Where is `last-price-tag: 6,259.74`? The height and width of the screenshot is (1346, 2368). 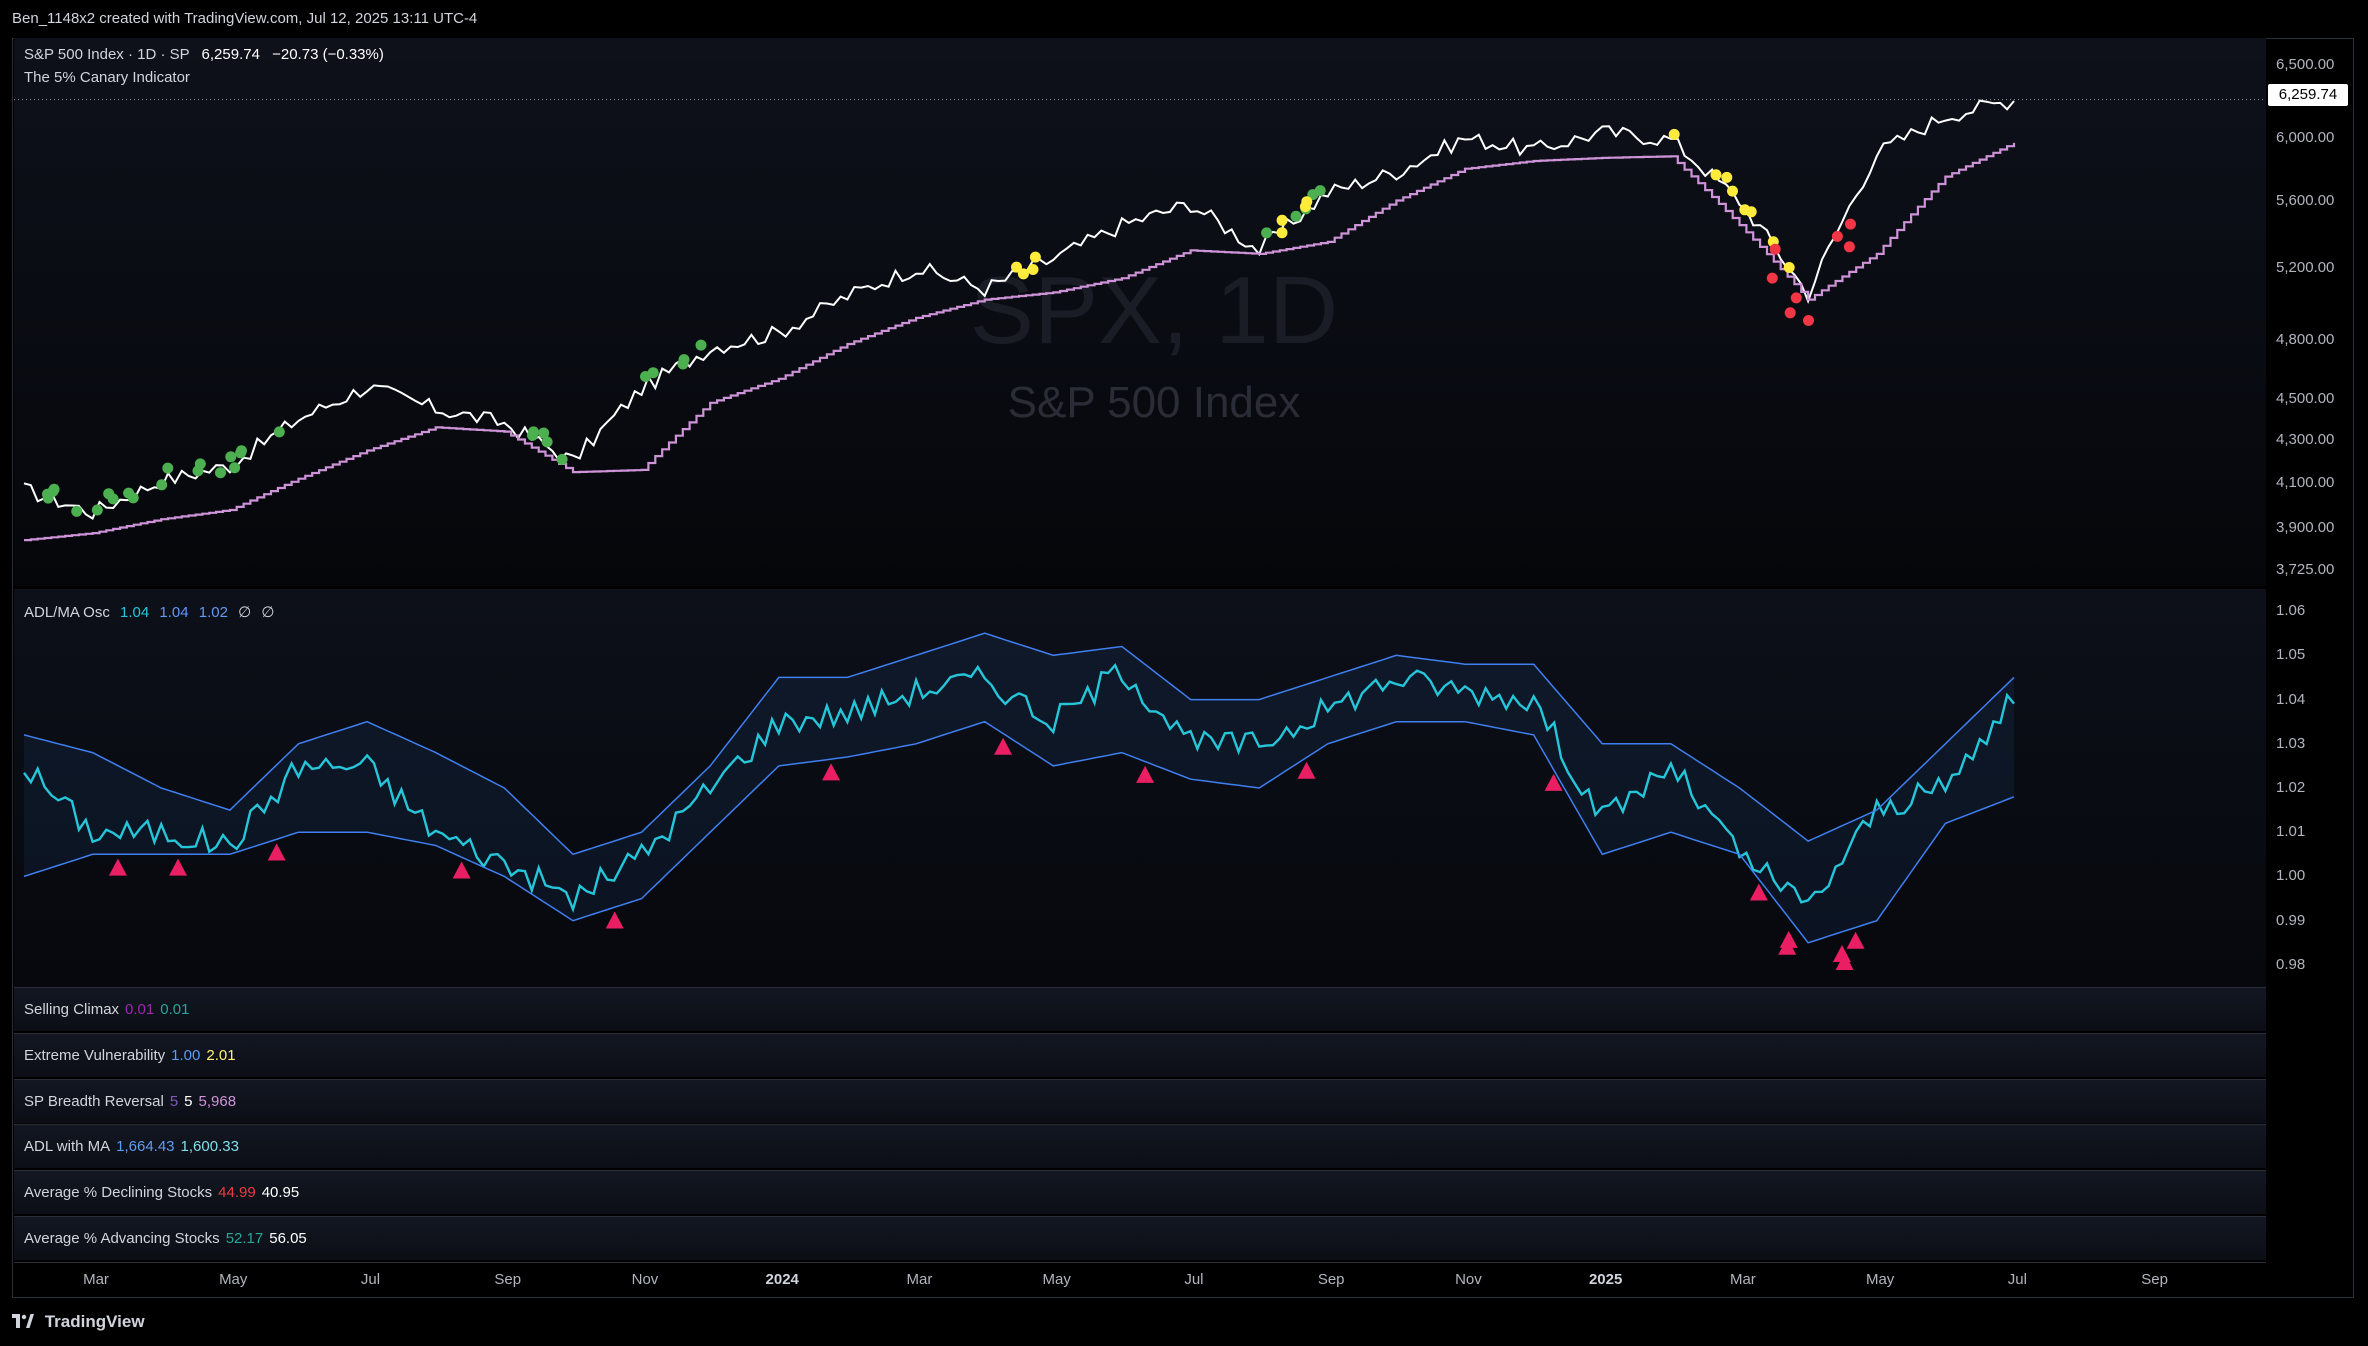
last-price-tag: 6,259.74 is located at coordinates (2308, 95).